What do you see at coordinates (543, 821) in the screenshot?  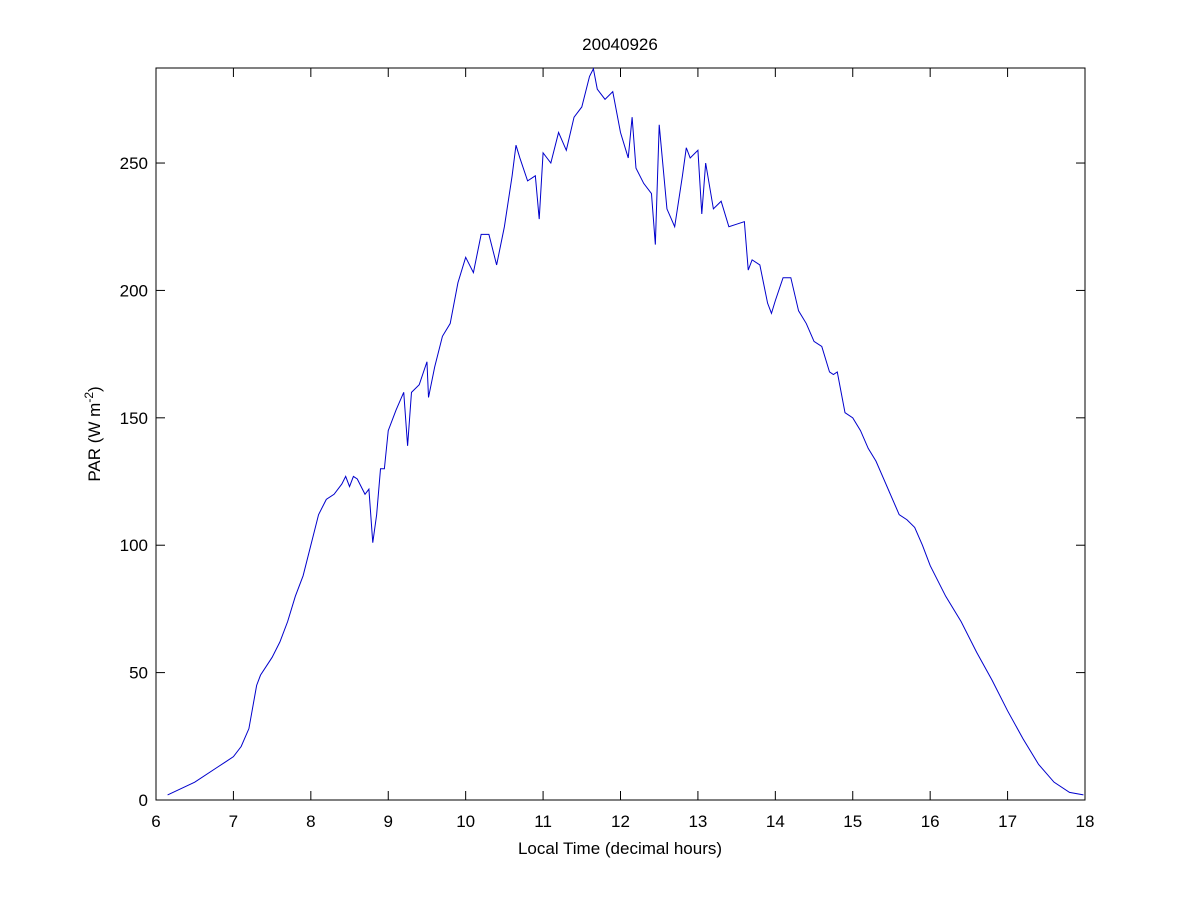 I see `x-tick-label: 11` at bounding box center [543, 821].